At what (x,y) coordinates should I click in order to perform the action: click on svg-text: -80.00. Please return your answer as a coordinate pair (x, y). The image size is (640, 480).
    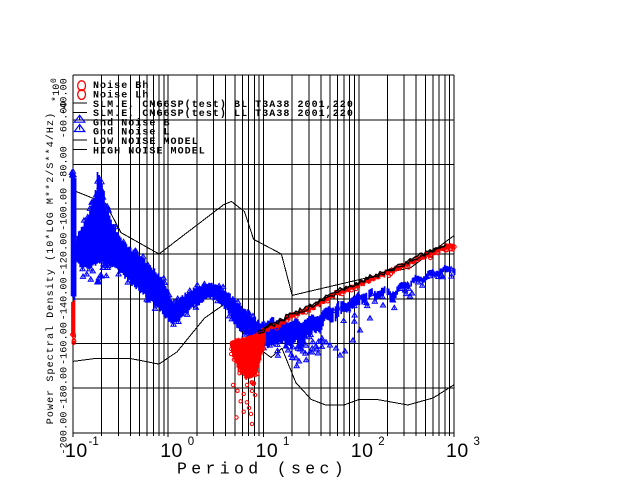
    Looking at the image, I should click on (65, 164).